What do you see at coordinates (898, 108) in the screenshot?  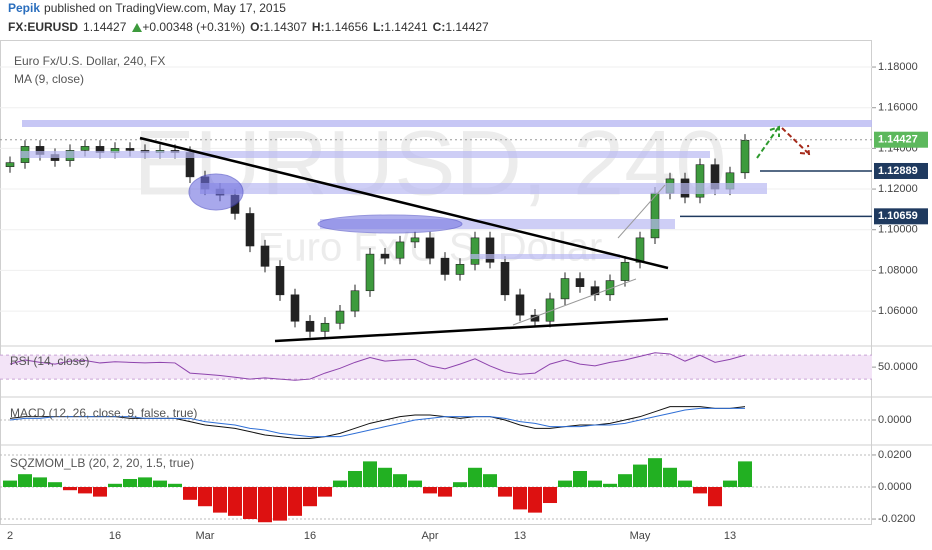 I see `y-tick-label: 1.16000` at bounding box center [898, 108].